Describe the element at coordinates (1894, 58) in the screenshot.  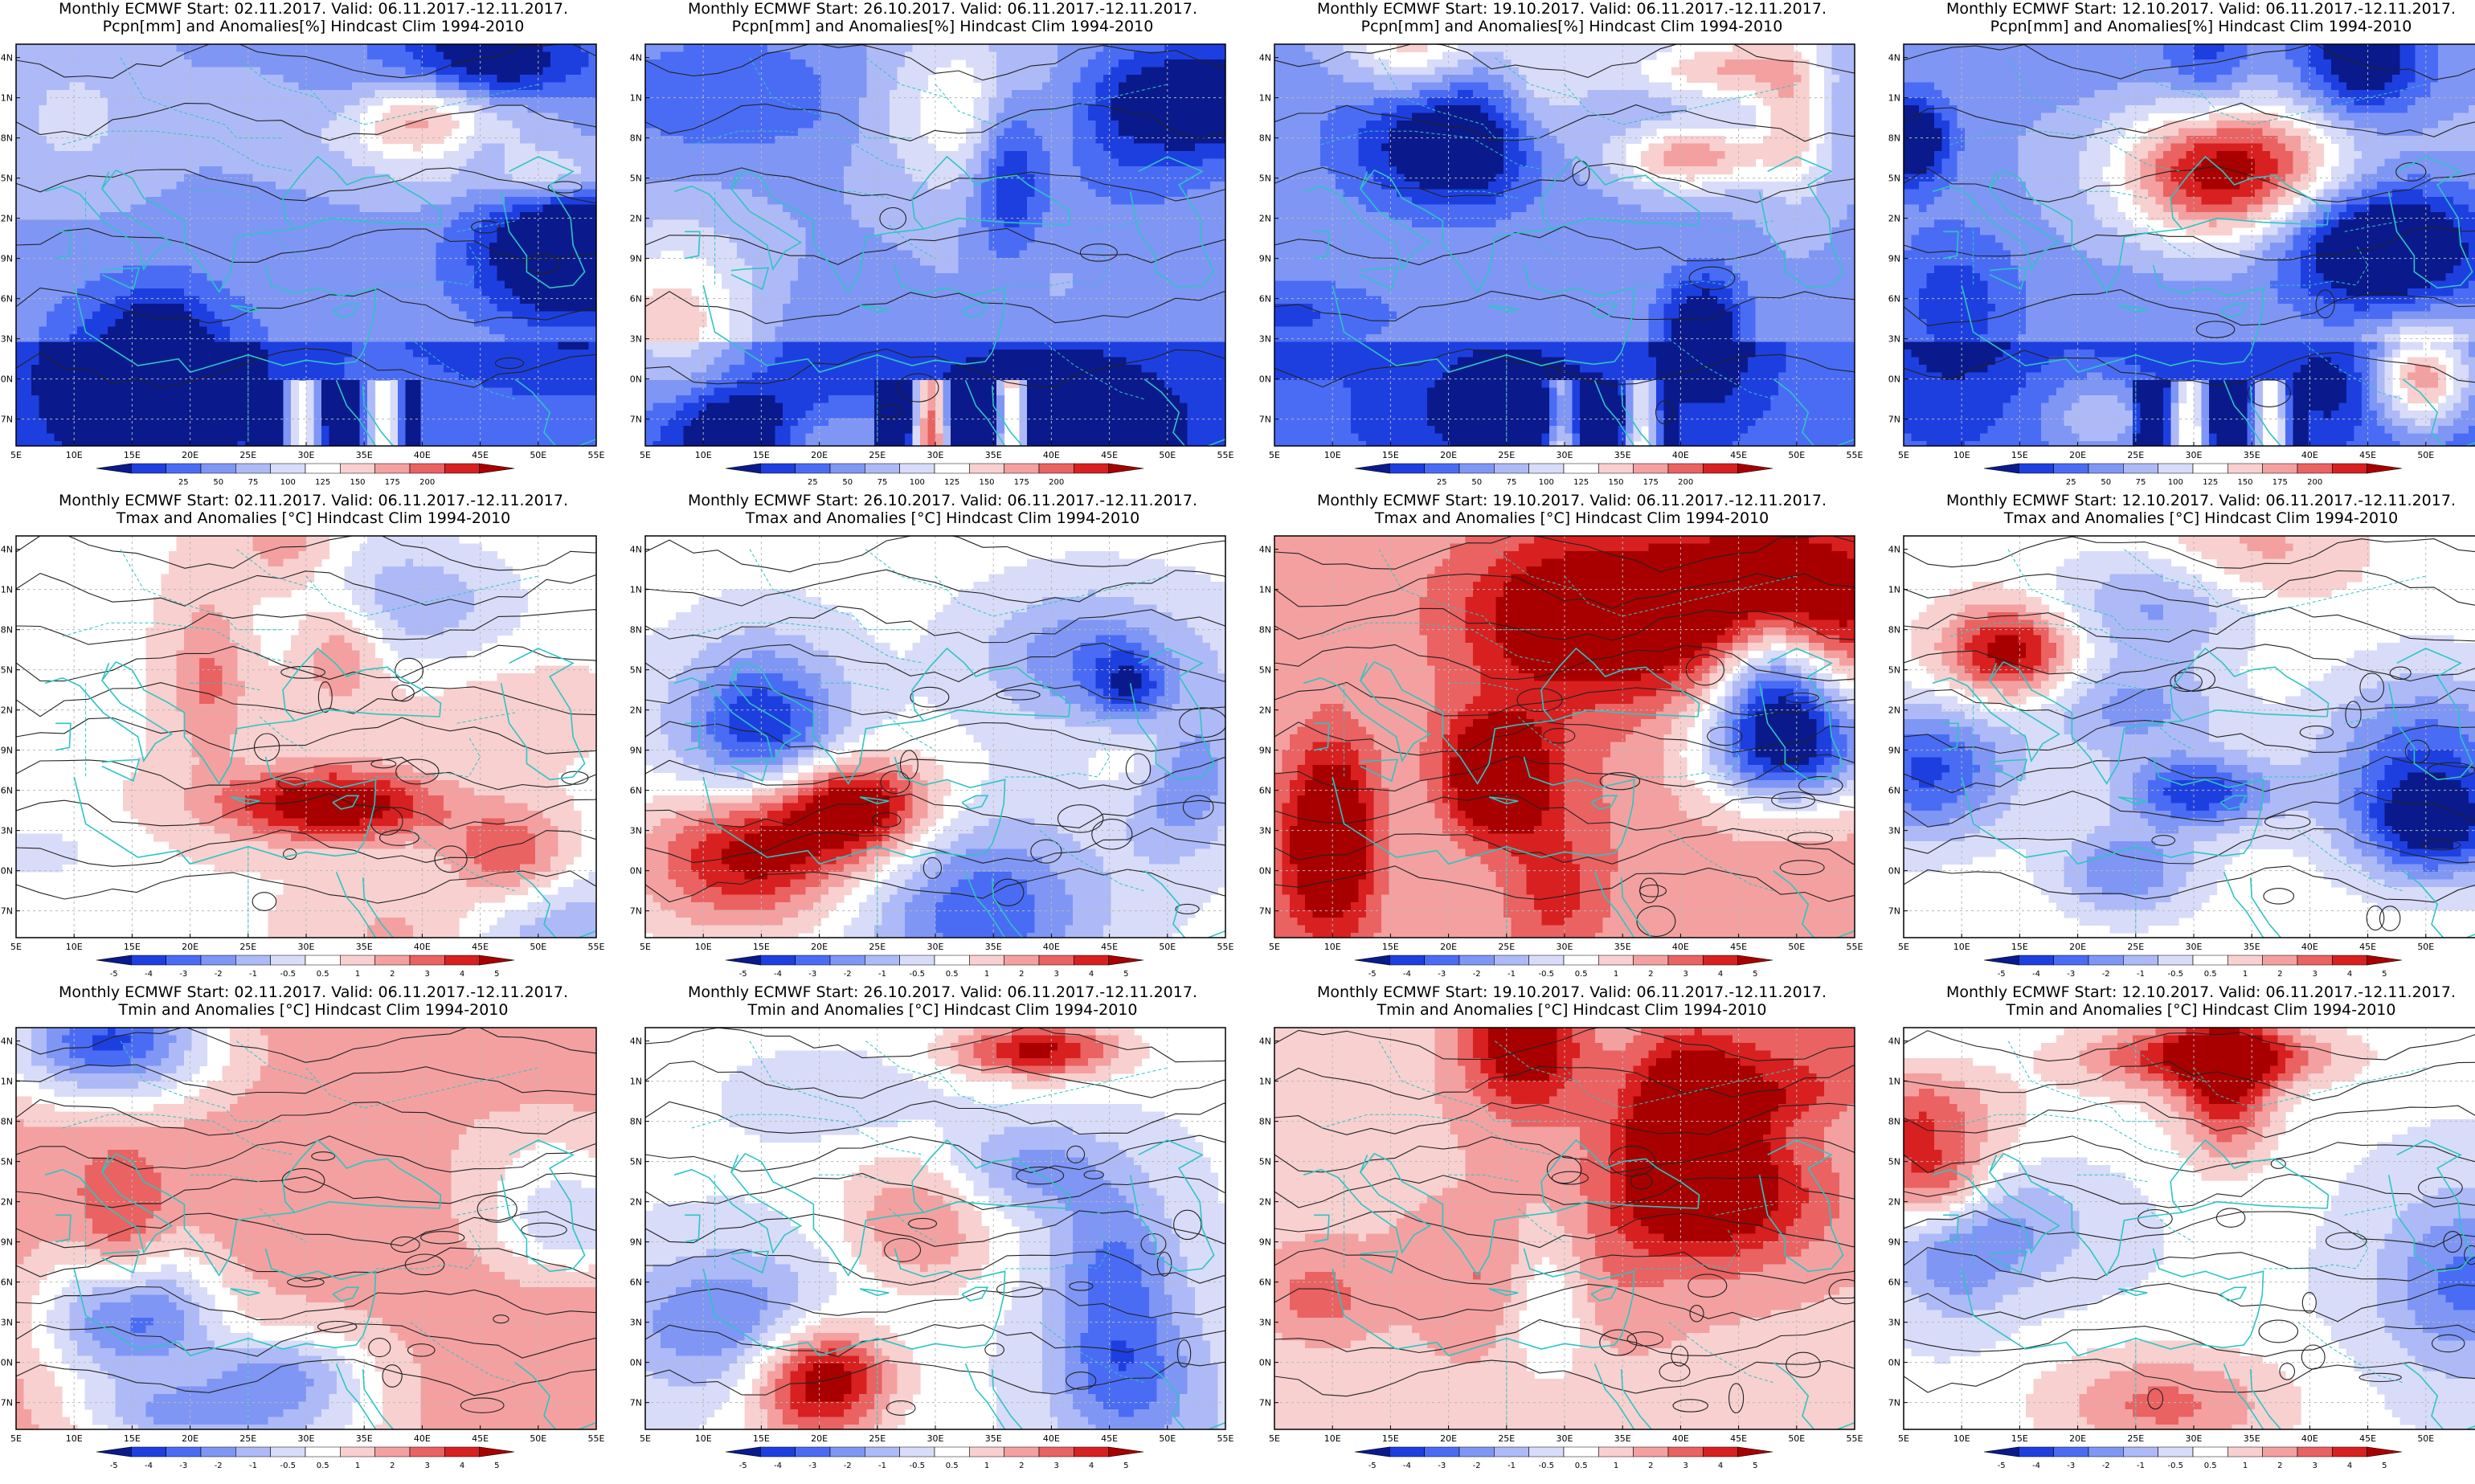
I see `lat-tick-label: 54N` at that location.